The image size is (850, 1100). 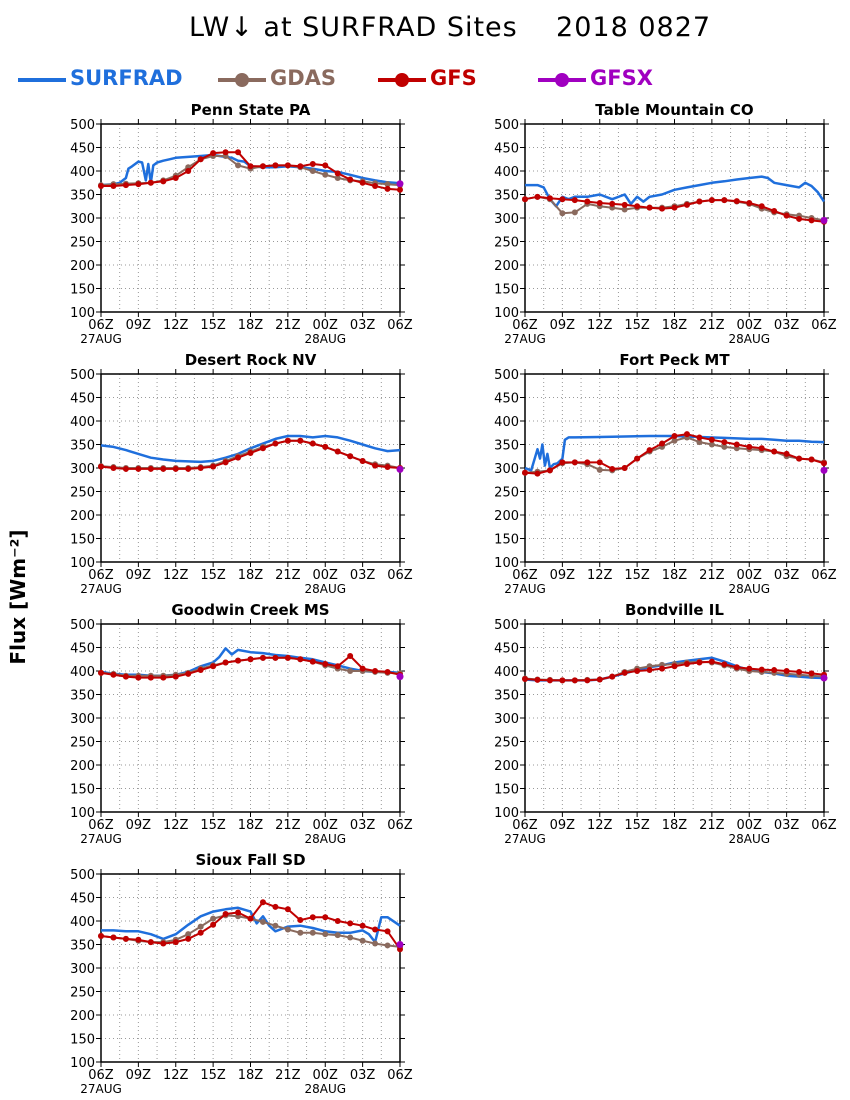 What do you see at coordinates (82, 946) in the screenshot?
I see `y-tick-label: 350` at bounding box center [82, 946].